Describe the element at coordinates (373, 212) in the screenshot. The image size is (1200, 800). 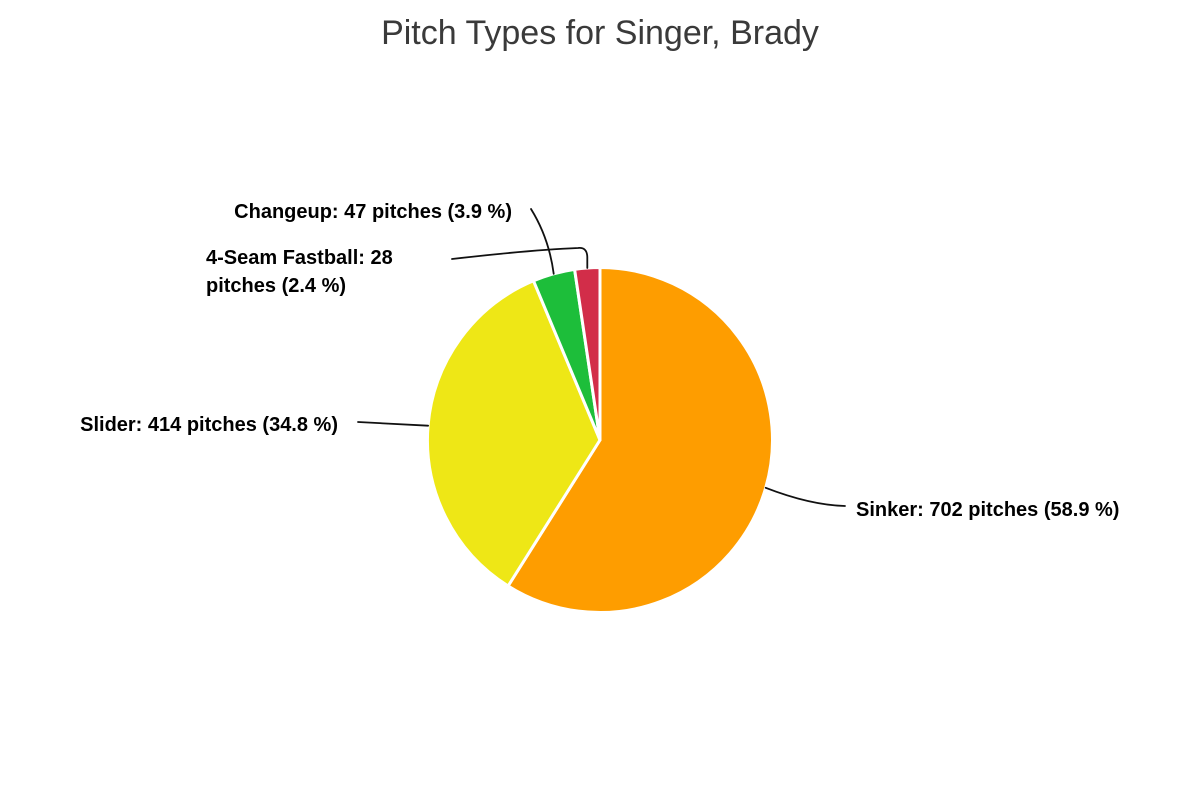
I see `slice-label-changeup: Changeup: 47 pitches (3.9 %)` at that location.